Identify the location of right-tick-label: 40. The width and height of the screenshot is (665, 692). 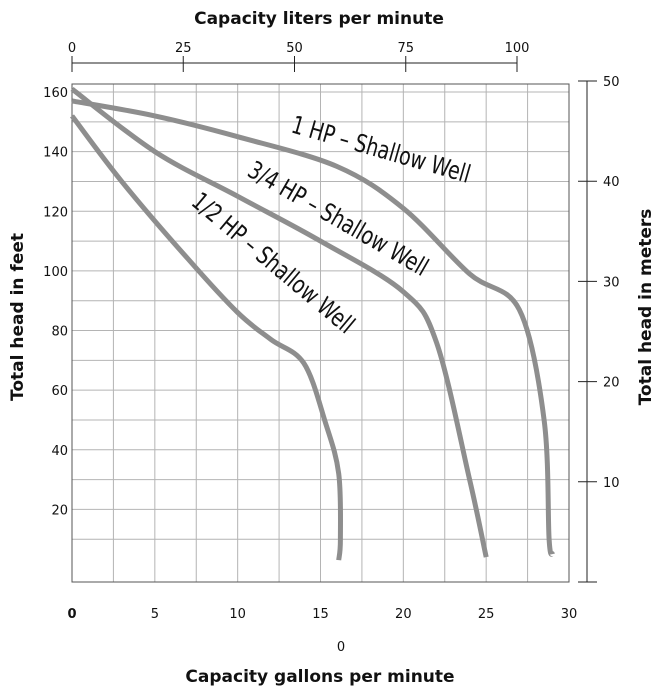
(611, 182).